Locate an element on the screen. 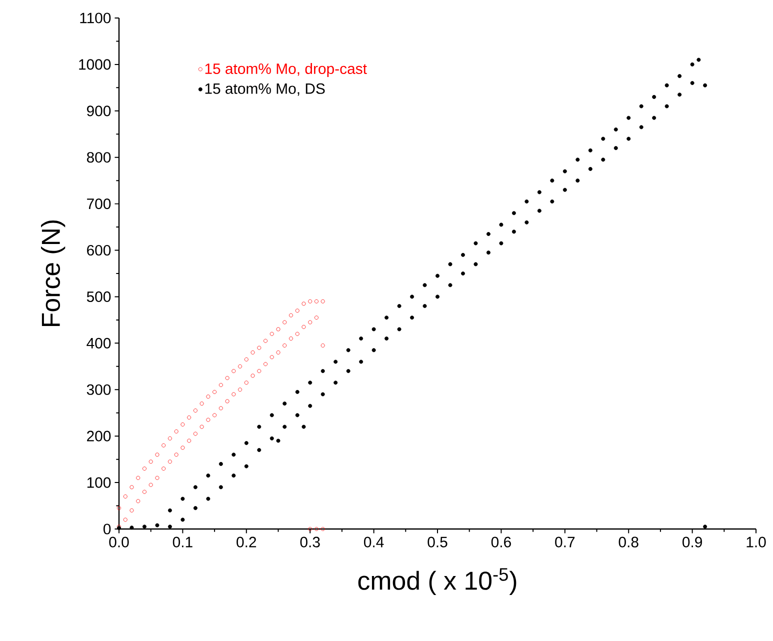  y-tick-label: 500 is located at coordinates (98, 296).